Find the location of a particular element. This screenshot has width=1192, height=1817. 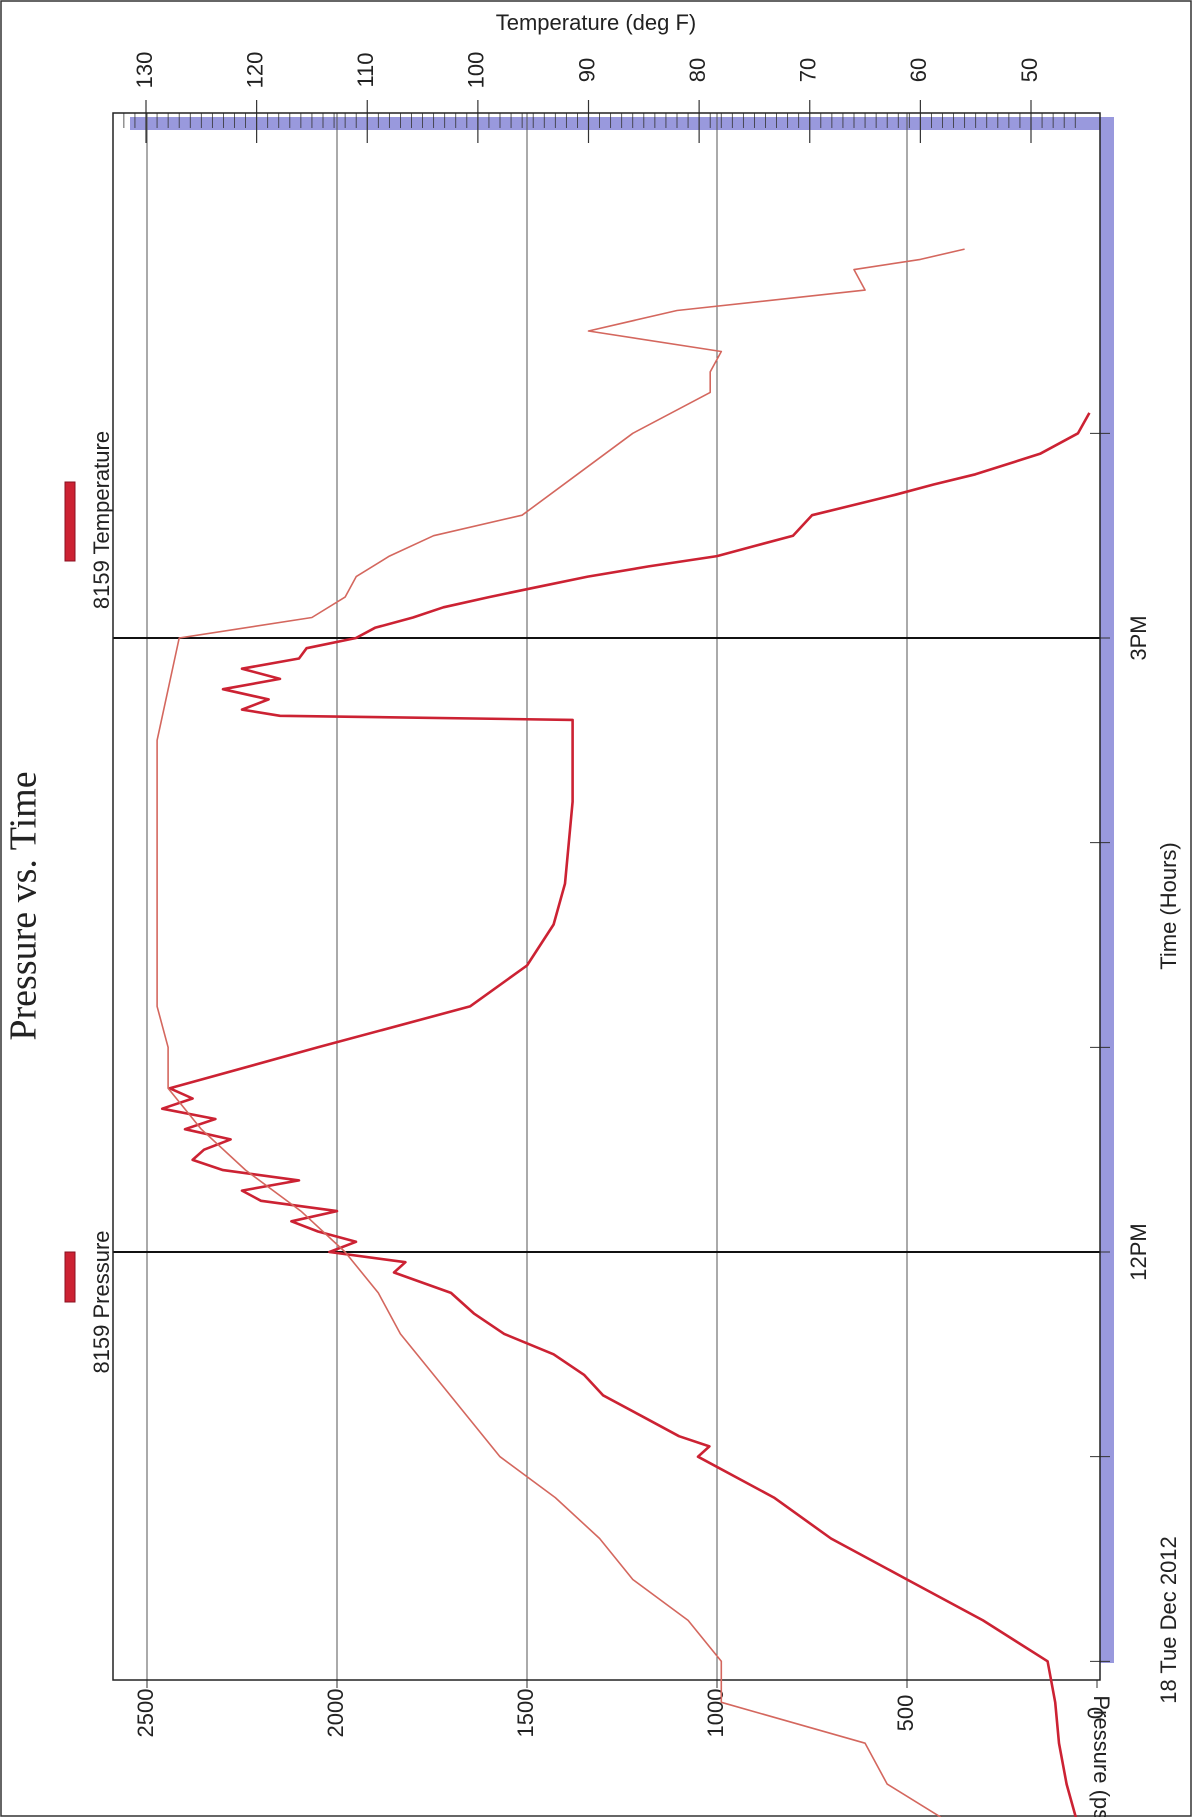

legend-swatch-temperature is located at coordinates (70, 521).